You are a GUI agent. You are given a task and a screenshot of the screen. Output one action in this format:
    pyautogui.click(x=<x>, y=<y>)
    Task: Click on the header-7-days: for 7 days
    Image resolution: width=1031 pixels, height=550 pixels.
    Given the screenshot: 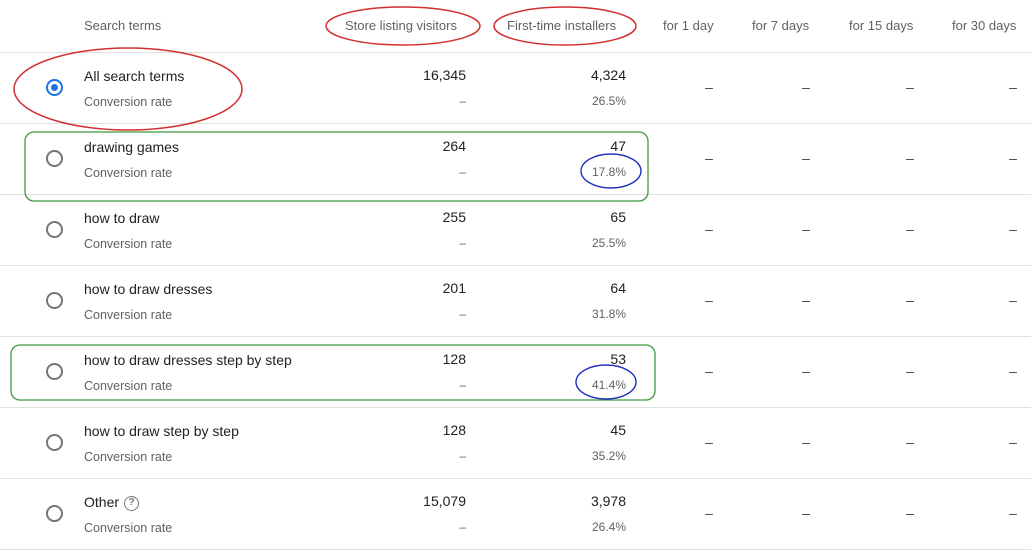 What is the action you would take?
    pyautogui.click(x=781, y=25)
    